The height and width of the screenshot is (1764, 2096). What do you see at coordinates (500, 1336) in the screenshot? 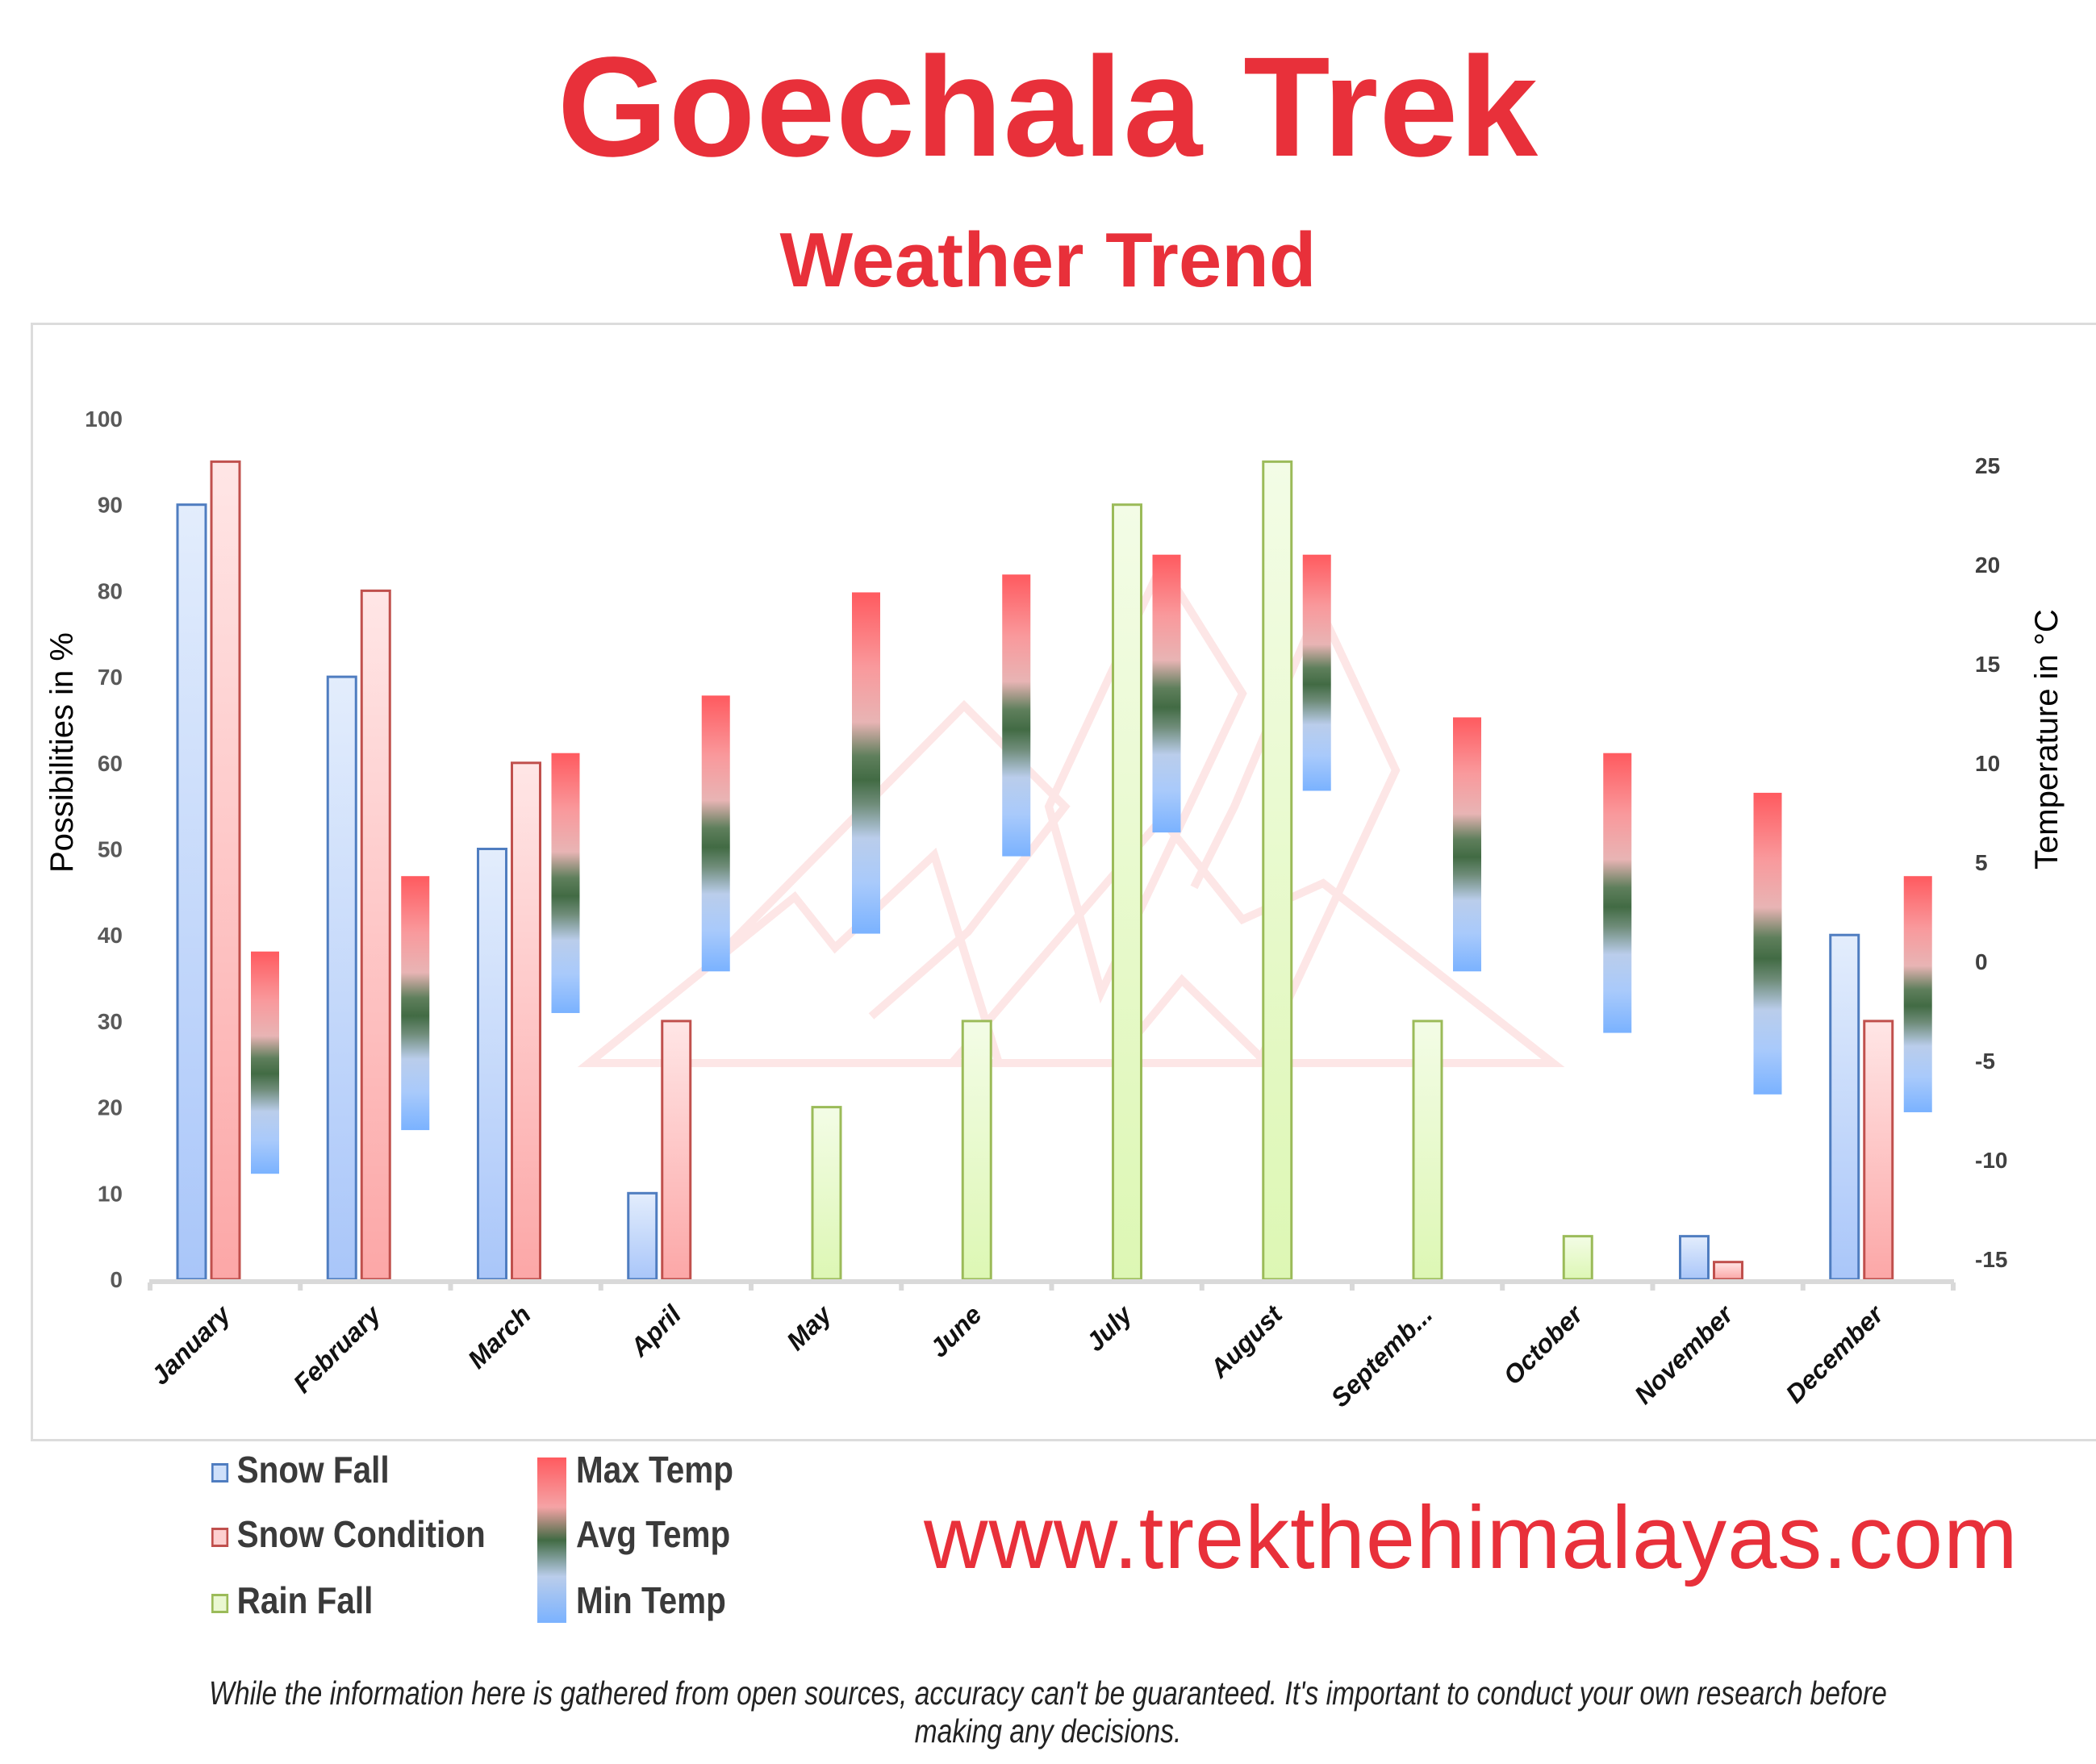
I see `x-tick-label: March` at bounding box center [500, 1336].